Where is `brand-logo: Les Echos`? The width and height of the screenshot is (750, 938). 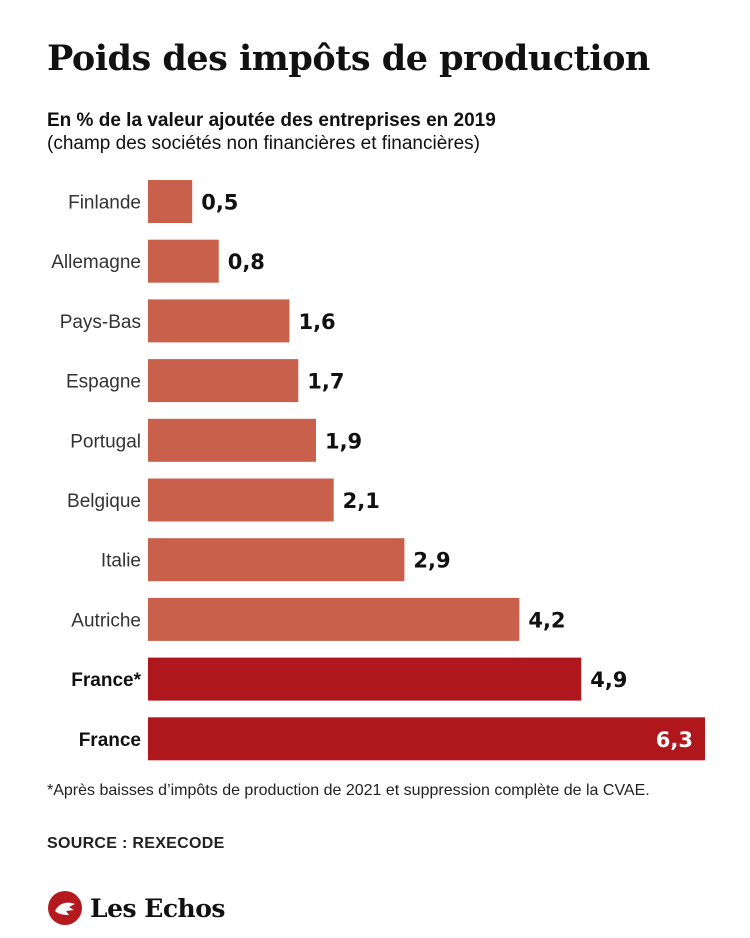
brand-logo: Les Echos is located at coordinates (136, 908).